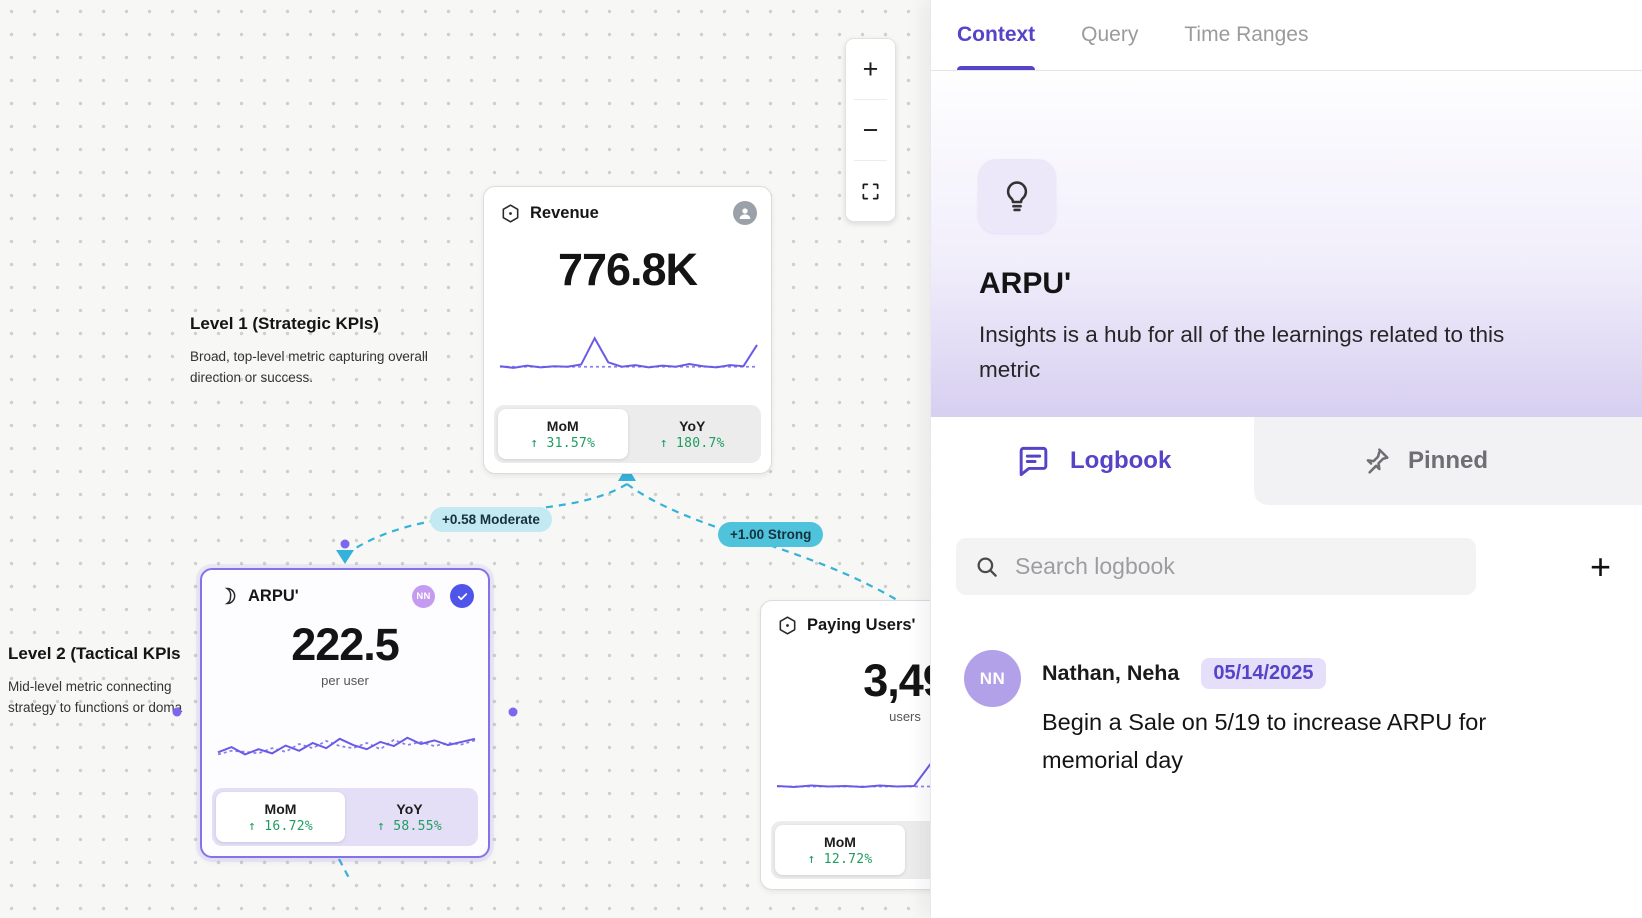  What do you see at coordinates (905, 716) in the screenshot?
I see `metric-unit: users` at bounding box center [905, 716].